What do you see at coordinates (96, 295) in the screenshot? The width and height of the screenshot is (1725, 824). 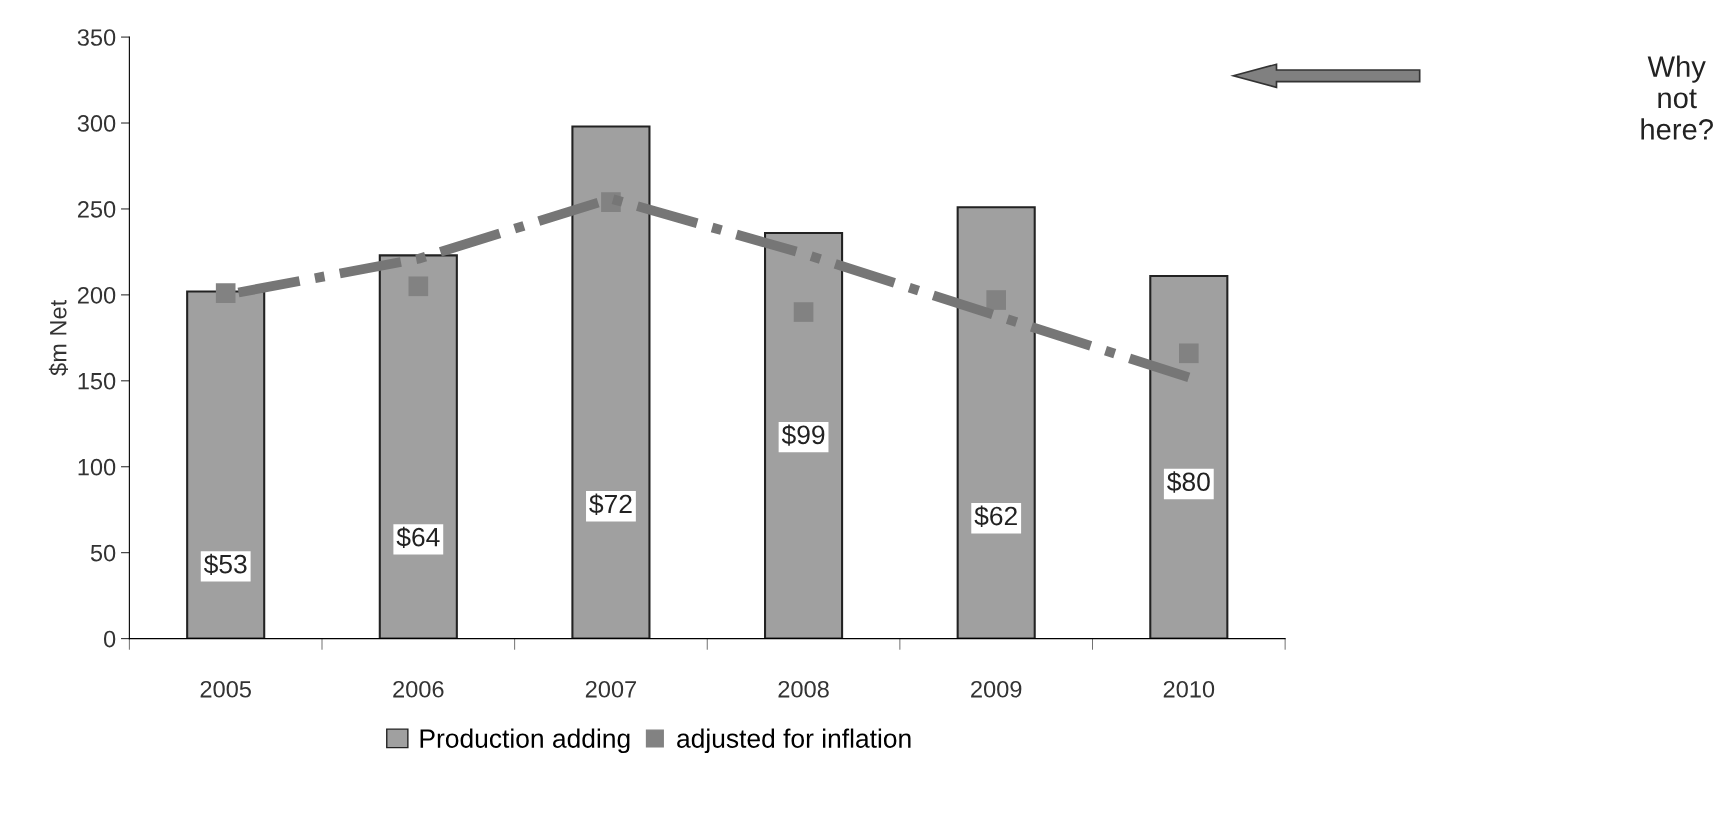 I see `y-tick-label: 200` at bounding box center [96, 295].